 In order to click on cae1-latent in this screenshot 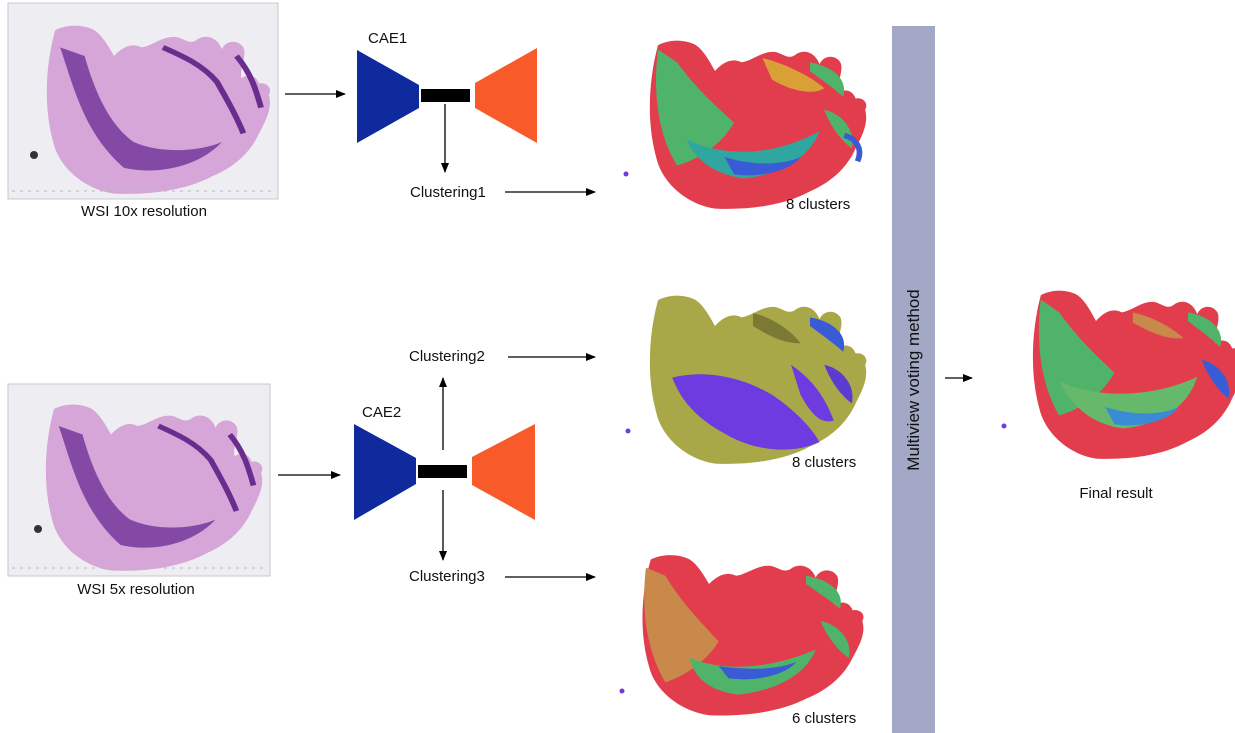, I will do `click(445, 95)`.